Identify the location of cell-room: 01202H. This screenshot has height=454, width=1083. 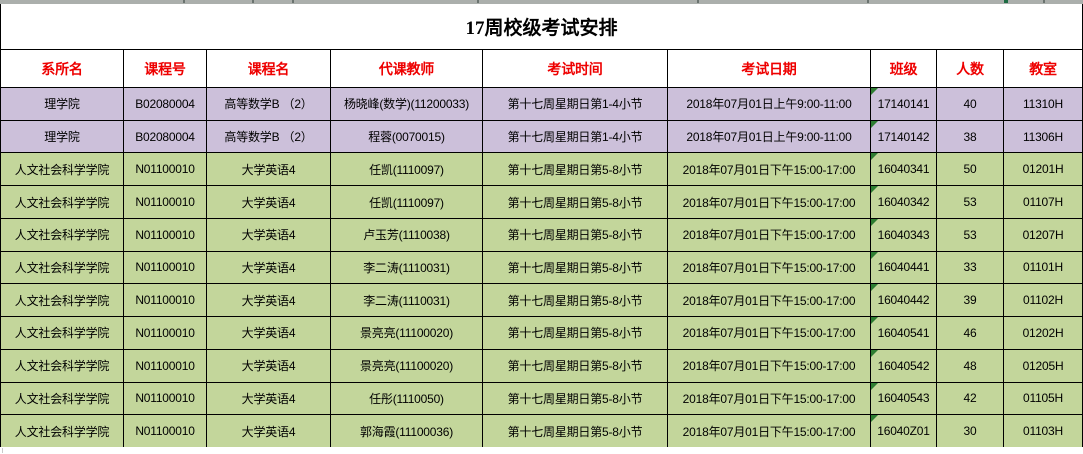
(1043, 333).